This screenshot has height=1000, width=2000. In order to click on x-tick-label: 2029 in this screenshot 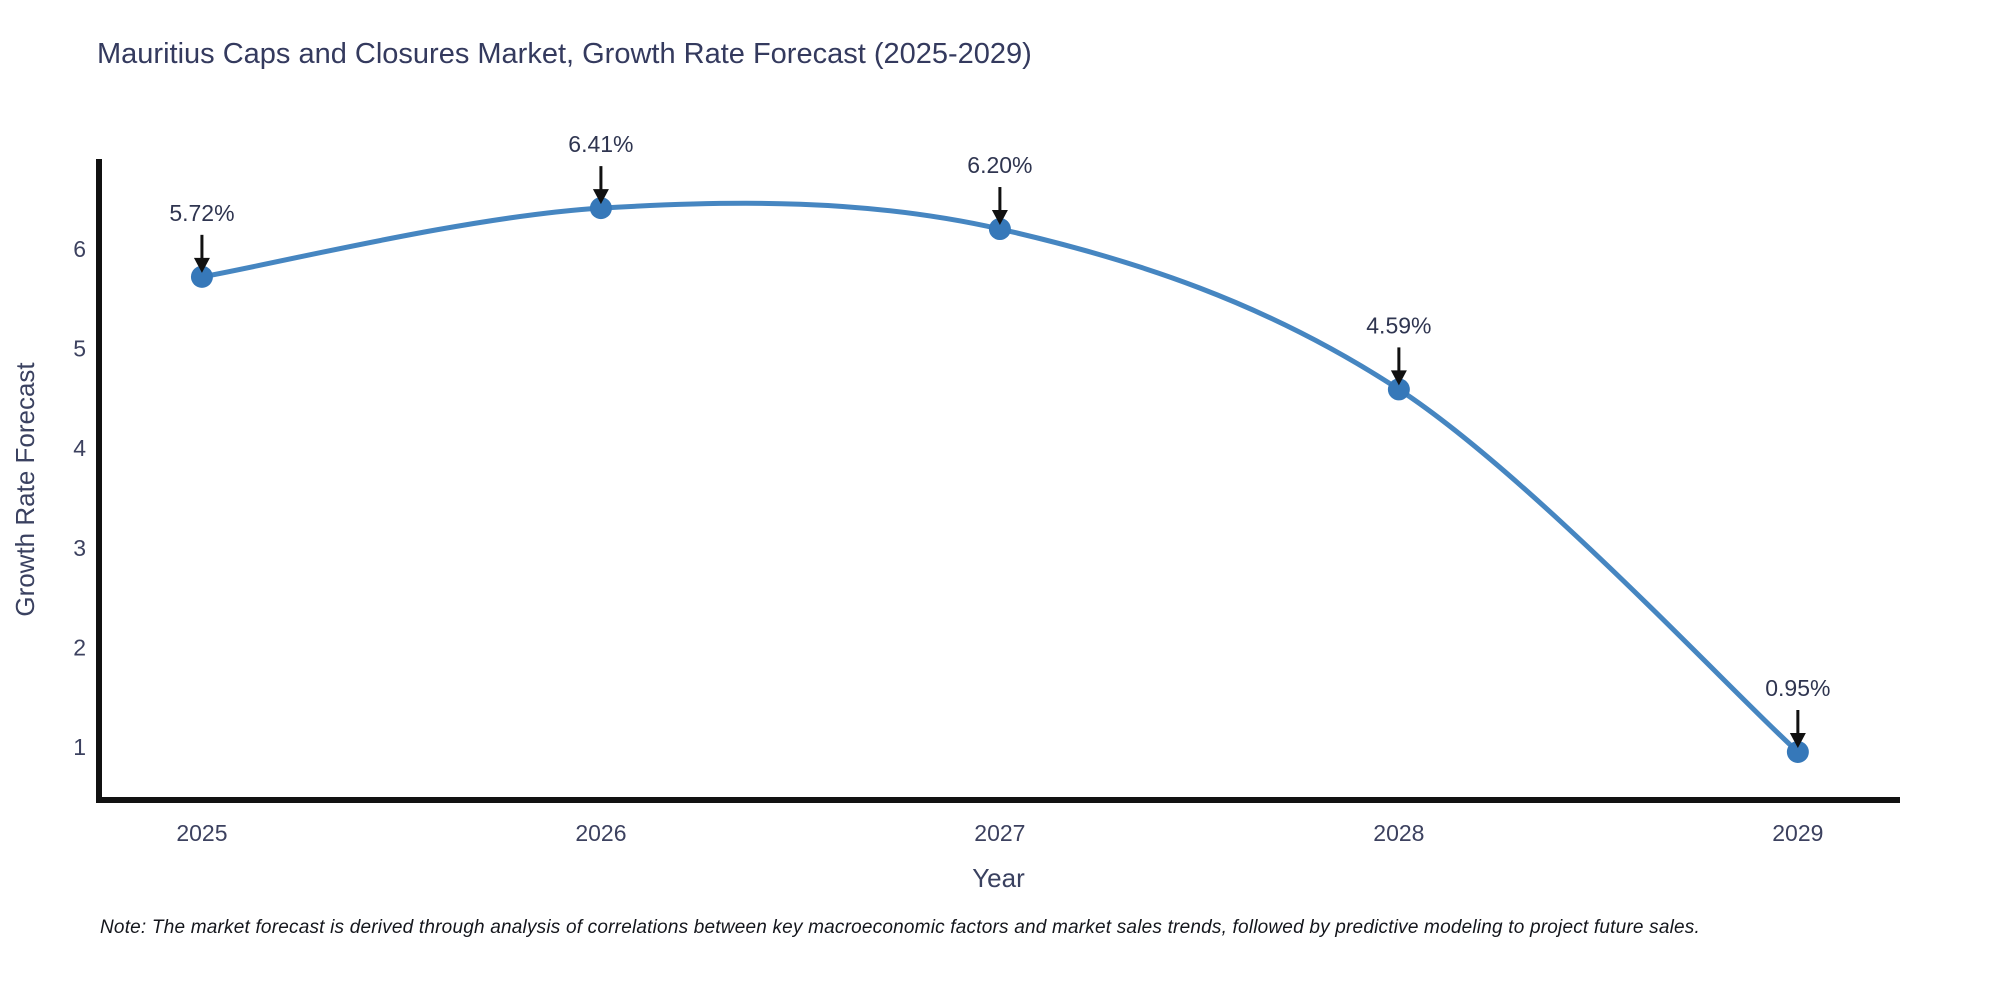, I will do `click(1797, 833)`.